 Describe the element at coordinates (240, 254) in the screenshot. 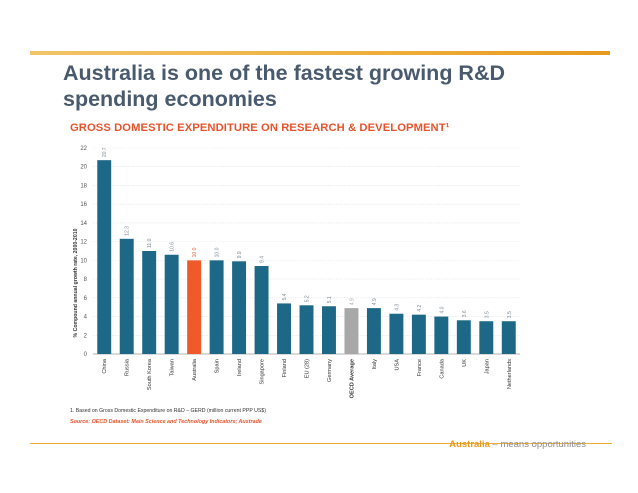

I see `value-label: 9.9` at that location.